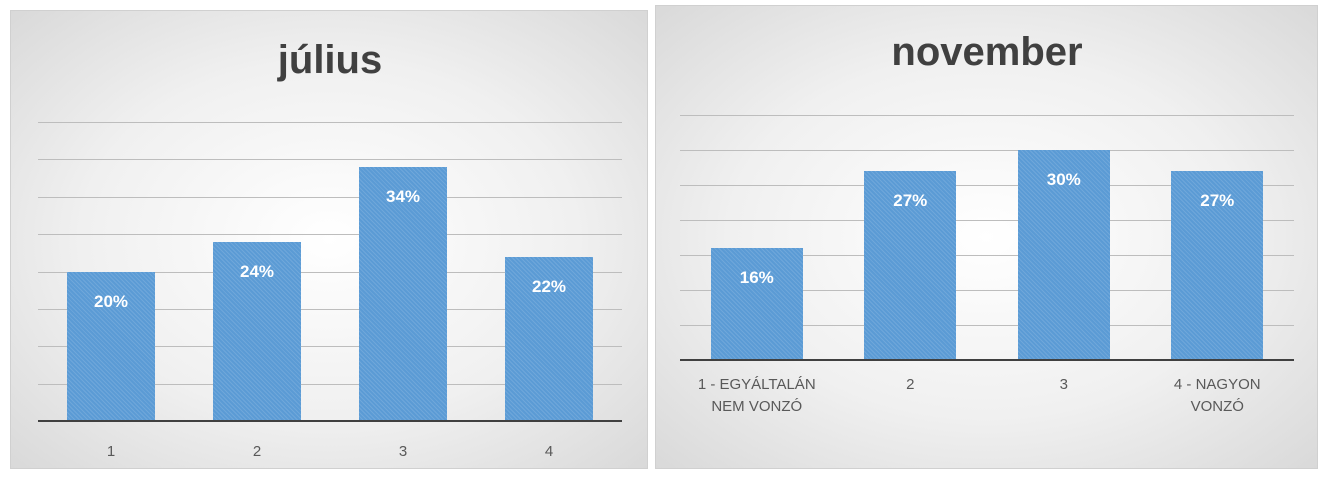 Image resolution: width=1320 pixels, height=479 pixels. I want to click on data-label: 24%, so click(257, 271).